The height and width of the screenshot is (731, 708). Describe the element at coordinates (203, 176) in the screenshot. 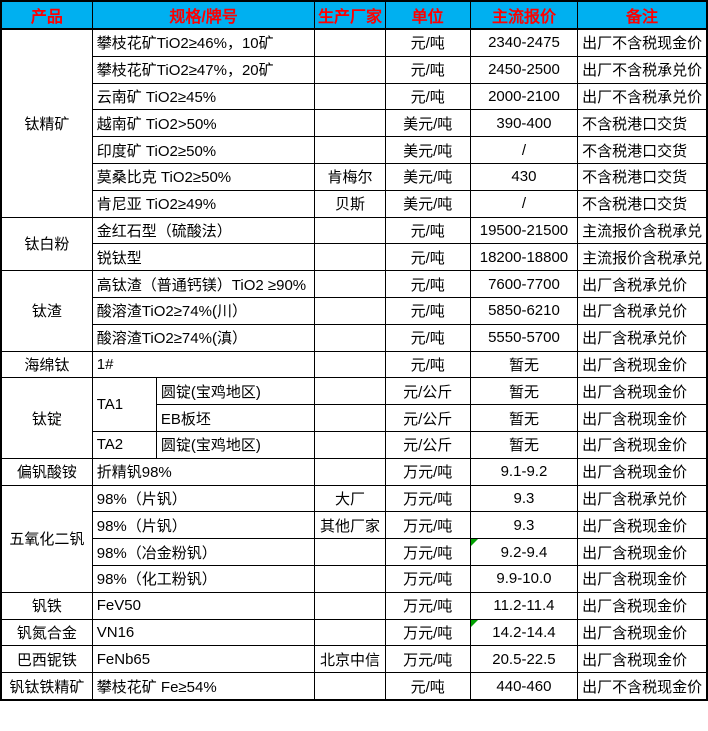

I see `spec-cell: 莫桑比克 TiO2≥50%` at that location.